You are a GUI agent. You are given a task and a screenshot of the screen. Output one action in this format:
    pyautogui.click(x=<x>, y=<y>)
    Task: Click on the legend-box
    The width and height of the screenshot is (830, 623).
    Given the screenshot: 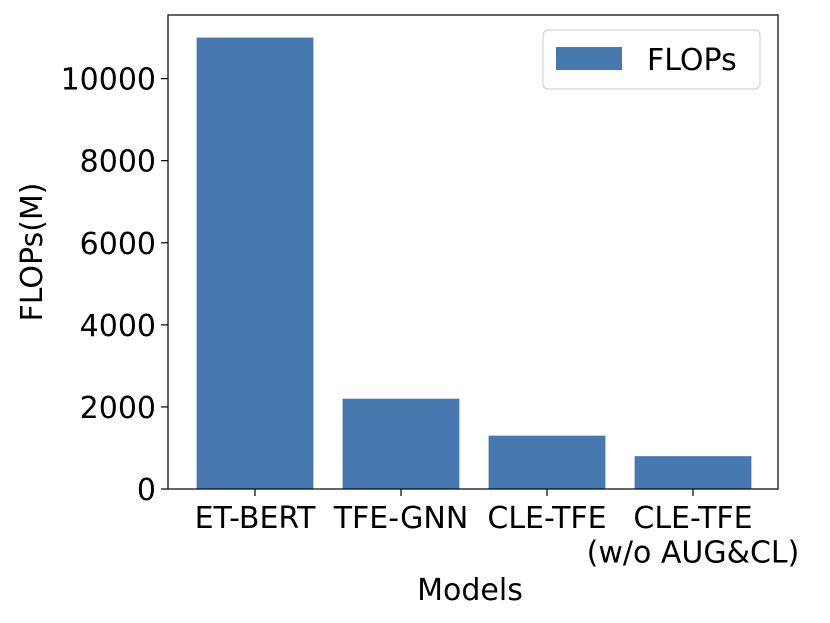 What is the action you would take?
    pyautogui.click(x=651, y=59)
    